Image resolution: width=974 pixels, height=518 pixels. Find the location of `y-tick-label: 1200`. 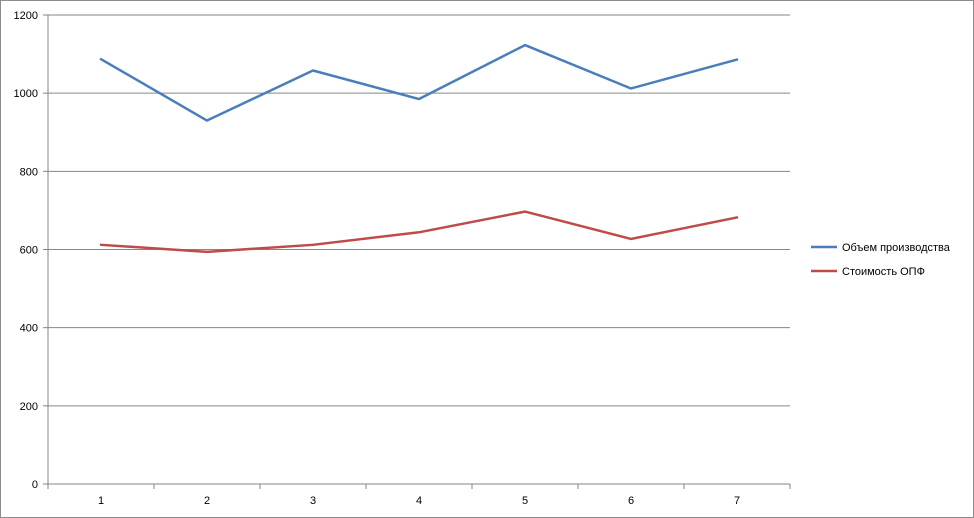

y-tick-label: 1200 is located at coordinates (26, 16).